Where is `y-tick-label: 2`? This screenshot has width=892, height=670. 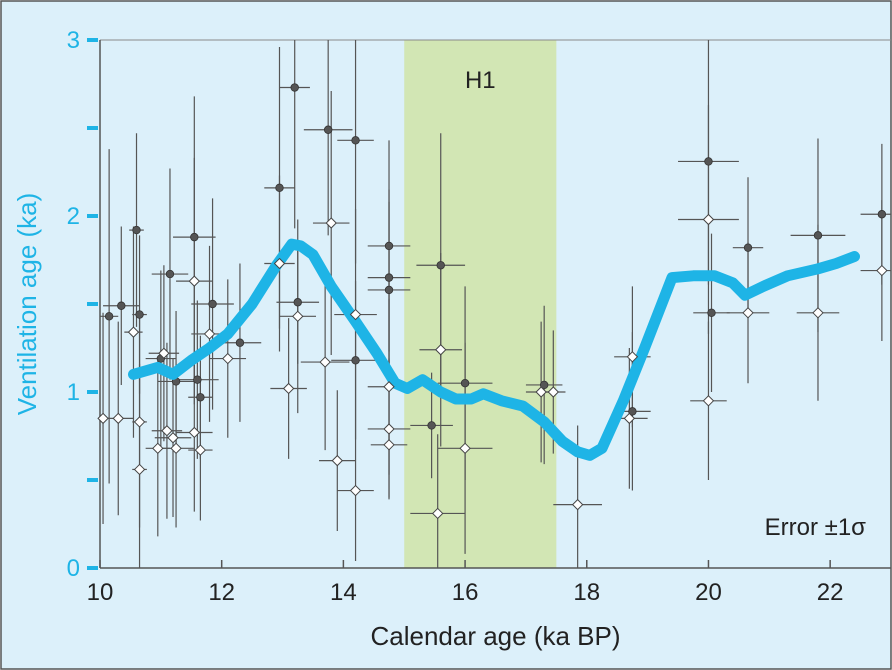
y-tick-label: 2 is located at coordinates (73, 216).